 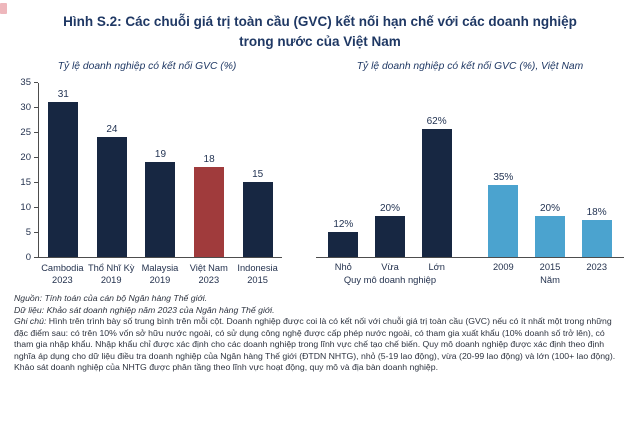 What do you see at coordinates (28, 298) in the screenshot?
I see `source-note-label: Nguồn:` at bounding box center [28, 298].